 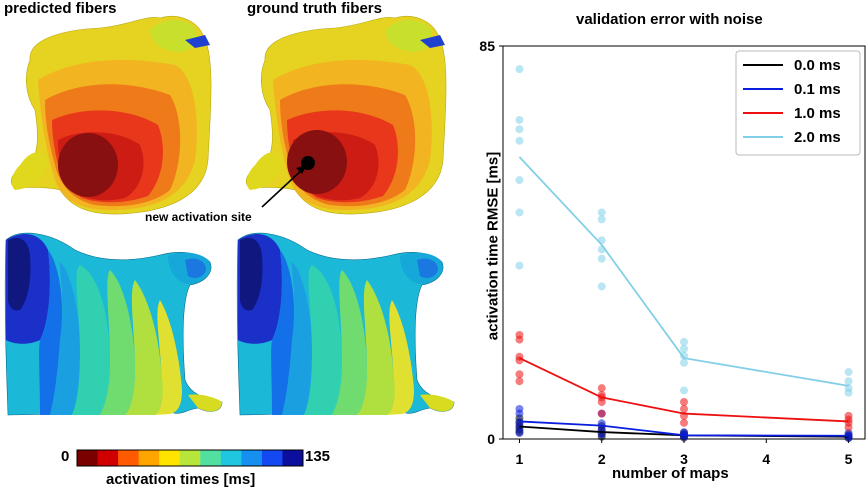 I want to click on y-axis-ticks: 0 85, so click(x=491, y=242).